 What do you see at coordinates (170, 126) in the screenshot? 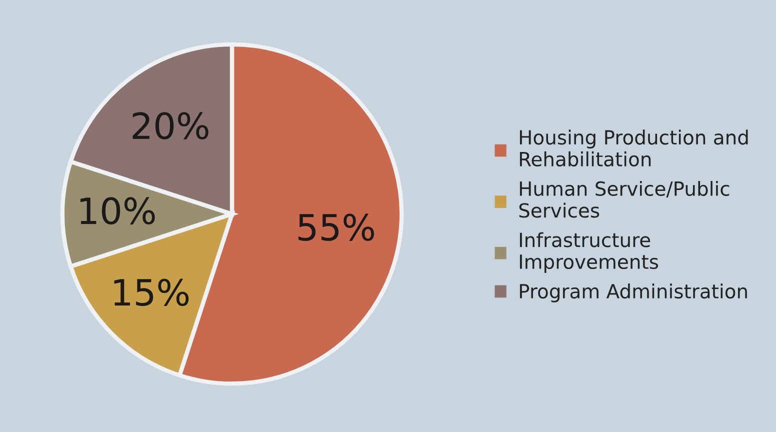
I see `data-label: 20%` at bounding box center [170, 126].